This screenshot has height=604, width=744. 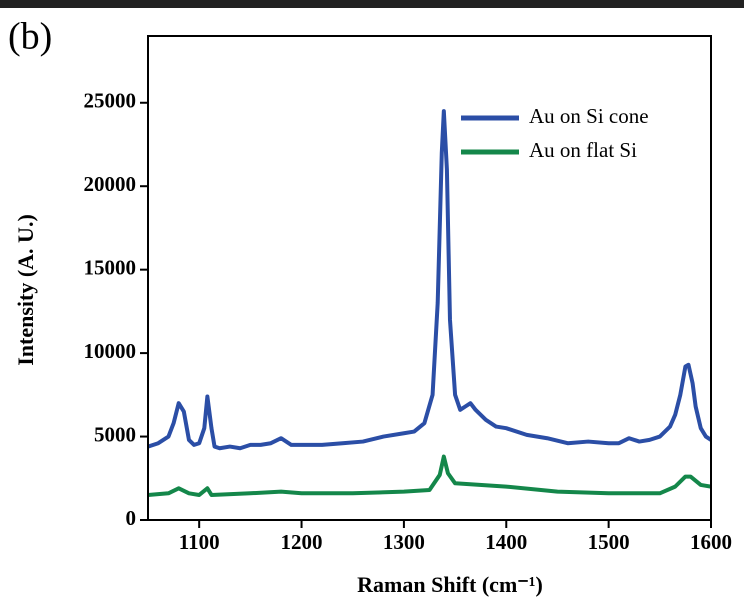 What do you see at coordinates (110, 184) in the screenshot?
I see `y-tick-label: 20000` at bounding box center [110, 184].